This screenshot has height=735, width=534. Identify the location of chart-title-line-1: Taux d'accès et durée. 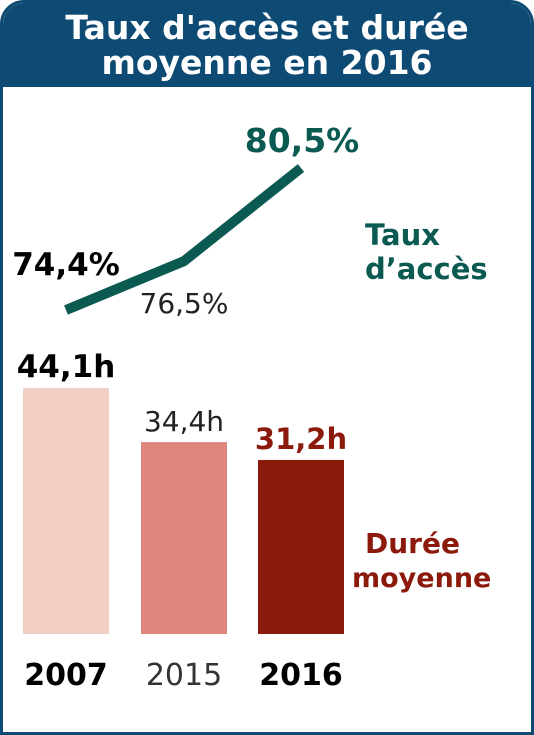
(267, 27).